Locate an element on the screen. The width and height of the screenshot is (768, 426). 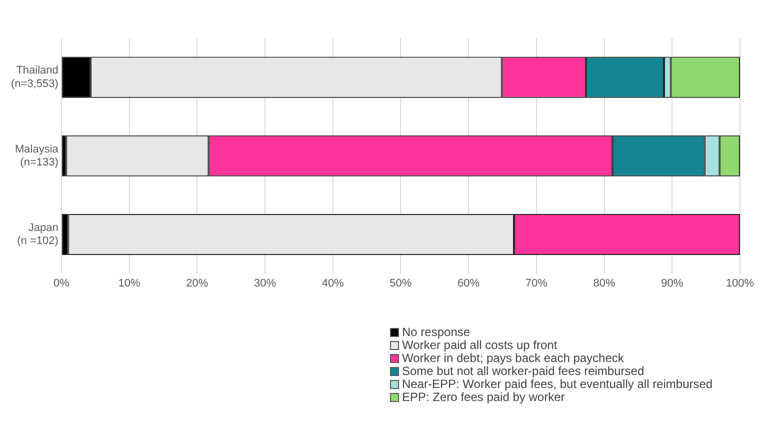
x-tick-label: 90% is located at coordinates (672, 283).